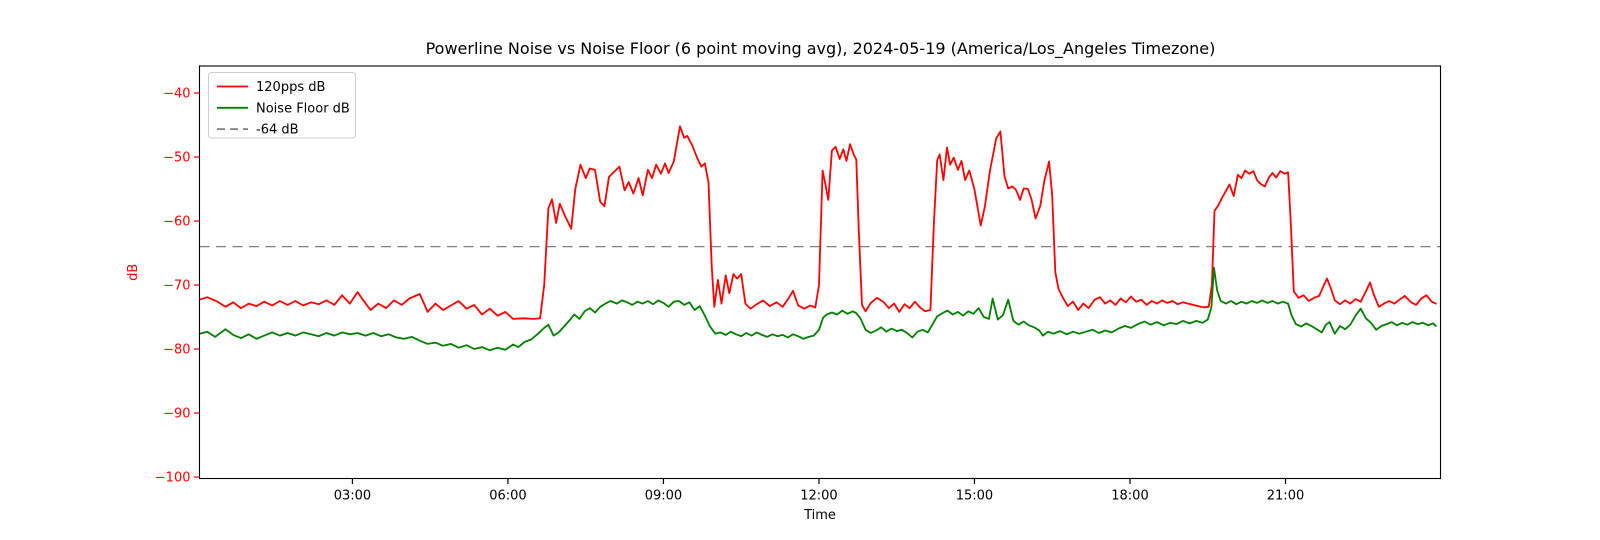 This screenshot has height=540, width=1600. What do you see at coordinates (819, 515) in the screenshot?
I see `x-axis-label: Time` at bounding box center [819, 515].